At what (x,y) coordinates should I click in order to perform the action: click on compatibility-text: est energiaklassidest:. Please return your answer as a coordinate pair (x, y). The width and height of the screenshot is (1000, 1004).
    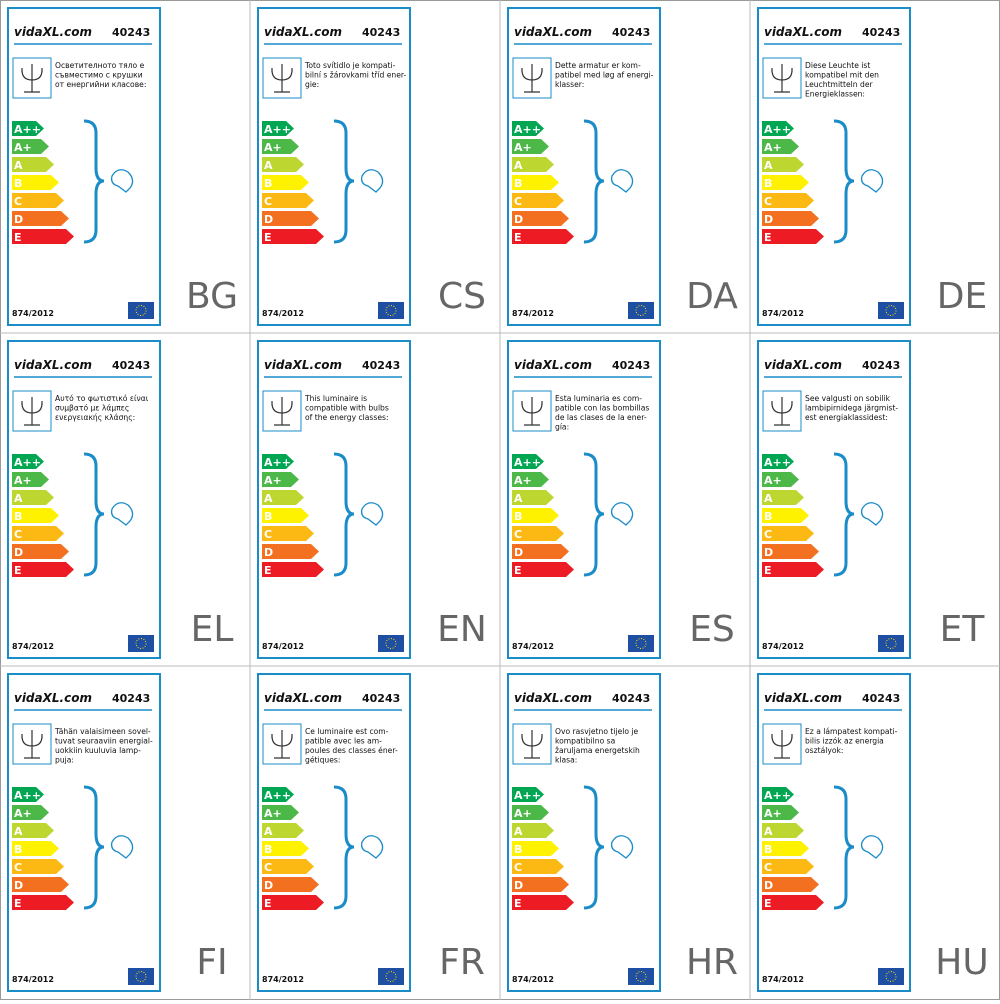
    Looking at the image, I should click on (846, 417).